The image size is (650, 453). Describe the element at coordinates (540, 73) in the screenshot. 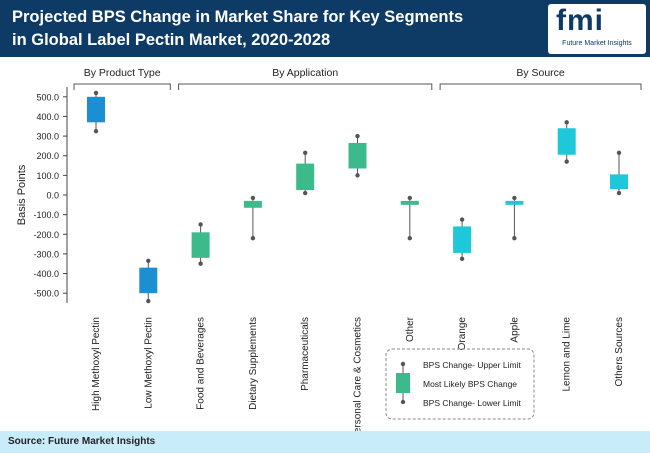

I see `group-label: By Source` at that location.